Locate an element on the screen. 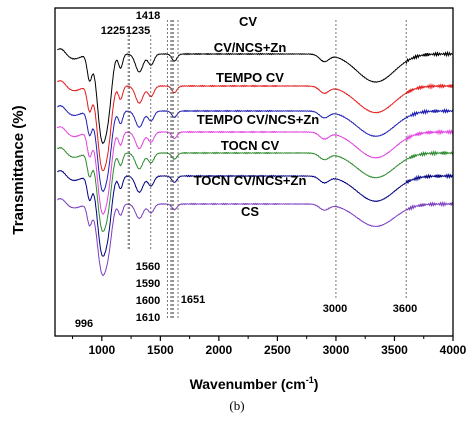 The width and height of the screenshot is (474, 426). series-label-tempo-cv-ncs-zn: TEMPO CV/NCS+Zn is located at coordinates (258, 119).